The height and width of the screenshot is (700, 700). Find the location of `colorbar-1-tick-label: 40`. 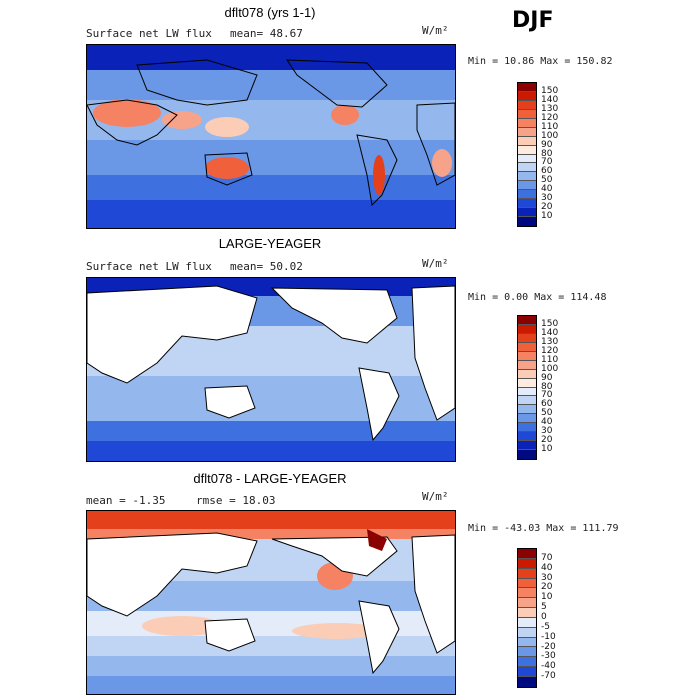

colorbar-1-tick-label: 40 is located at coordinates (547, 189).